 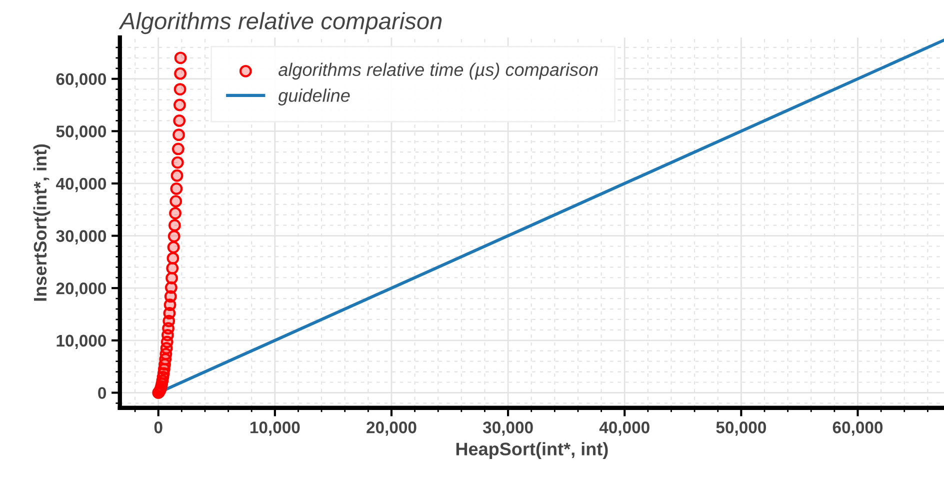 What do you see at coordinates (624, 429) in the screenshot?
I see `x-tick-label: 40,000` at bounding box center [624, 429].